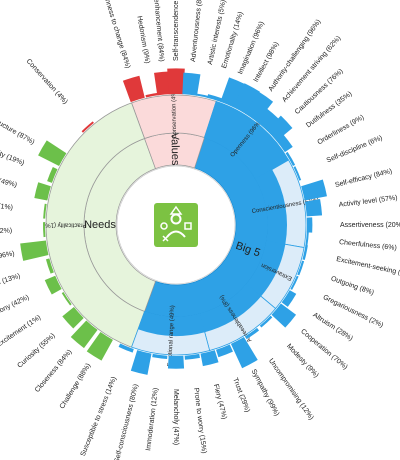 Image resolution: width=400 pixels, height=460 pixels. I want to click on trait-label: Outgoing (8%), so click(352, 285).